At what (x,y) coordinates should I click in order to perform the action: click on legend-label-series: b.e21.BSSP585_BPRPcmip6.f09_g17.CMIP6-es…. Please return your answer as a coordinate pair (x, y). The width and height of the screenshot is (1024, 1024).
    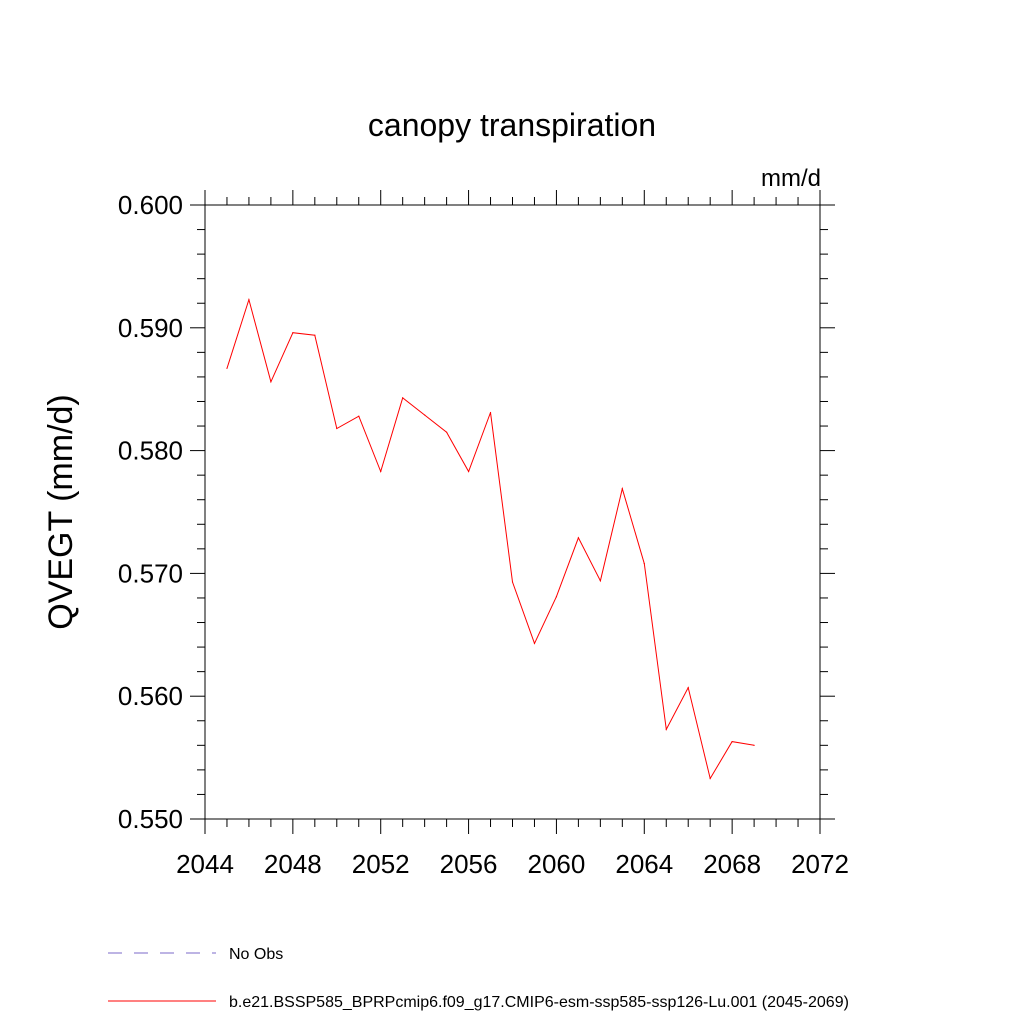
    Looking at the image, I should click on (539, 1002).